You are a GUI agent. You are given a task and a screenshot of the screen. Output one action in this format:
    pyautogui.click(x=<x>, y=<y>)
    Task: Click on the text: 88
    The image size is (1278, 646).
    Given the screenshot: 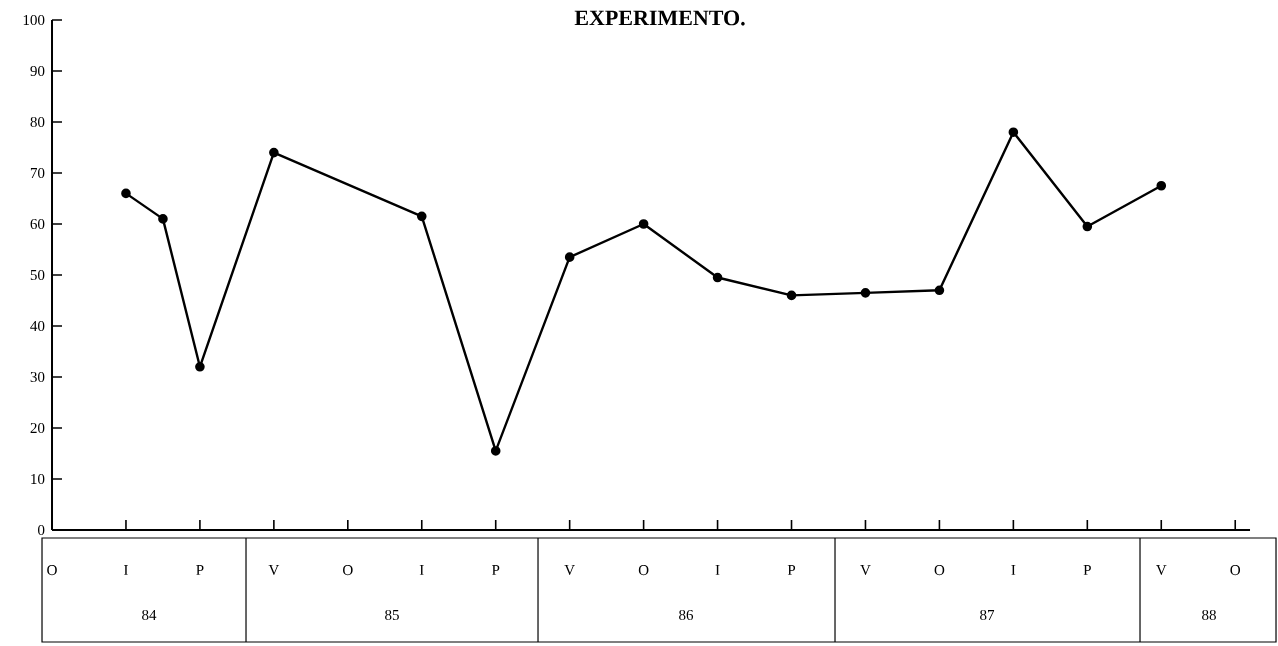 What is the action you would take?
    pyautogui.click(x=1209, y=615)
    